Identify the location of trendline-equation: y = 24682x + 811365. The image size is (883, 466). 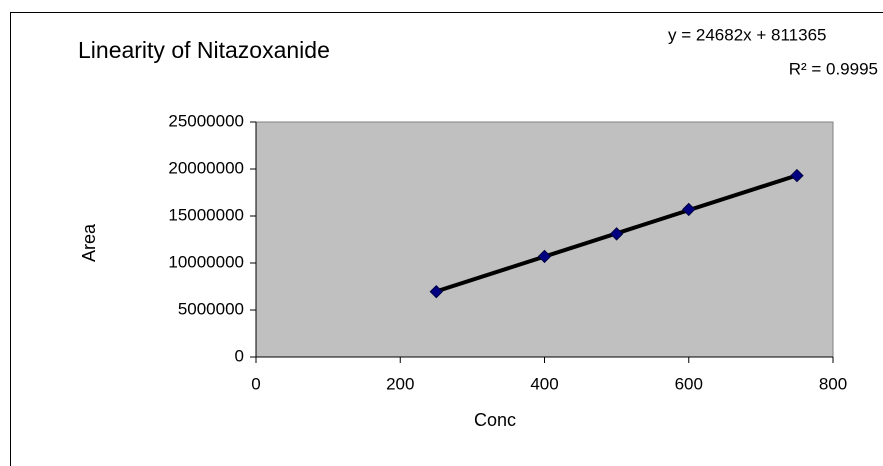
(747, 34).